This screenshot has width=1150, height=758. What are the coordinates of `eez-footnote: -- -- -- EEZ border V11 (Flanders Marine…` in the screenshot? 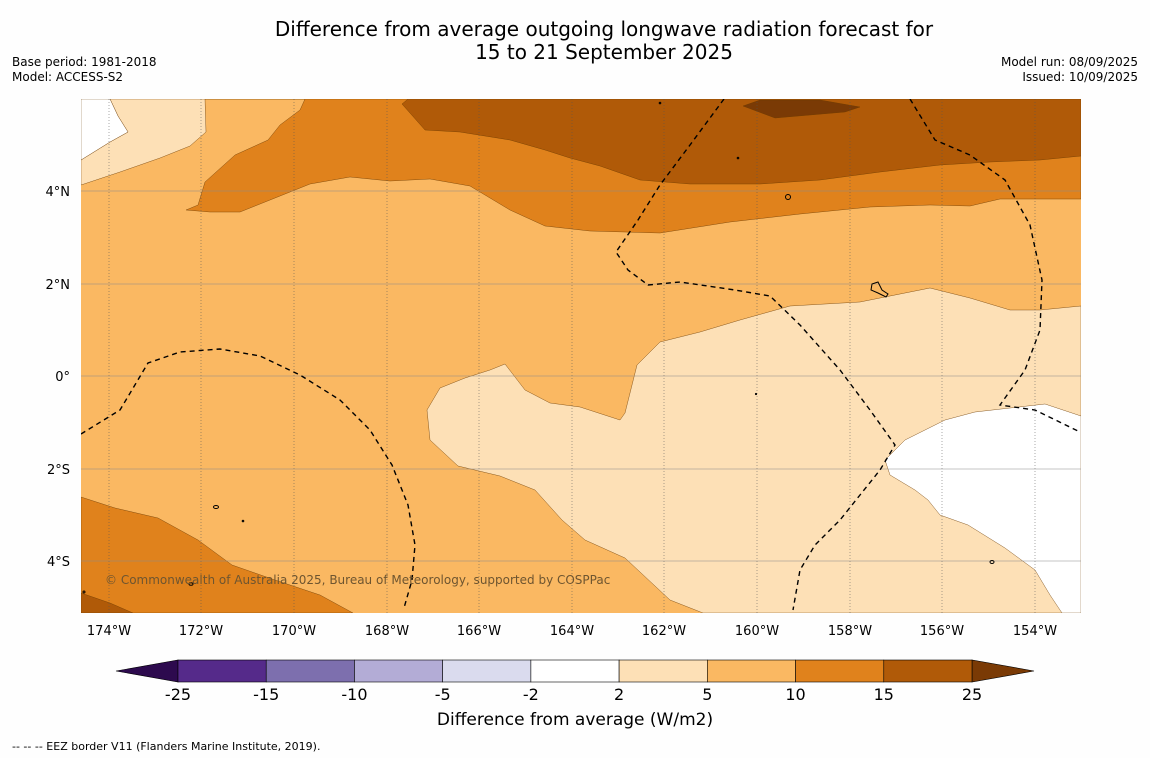 It's located at (166, 746).